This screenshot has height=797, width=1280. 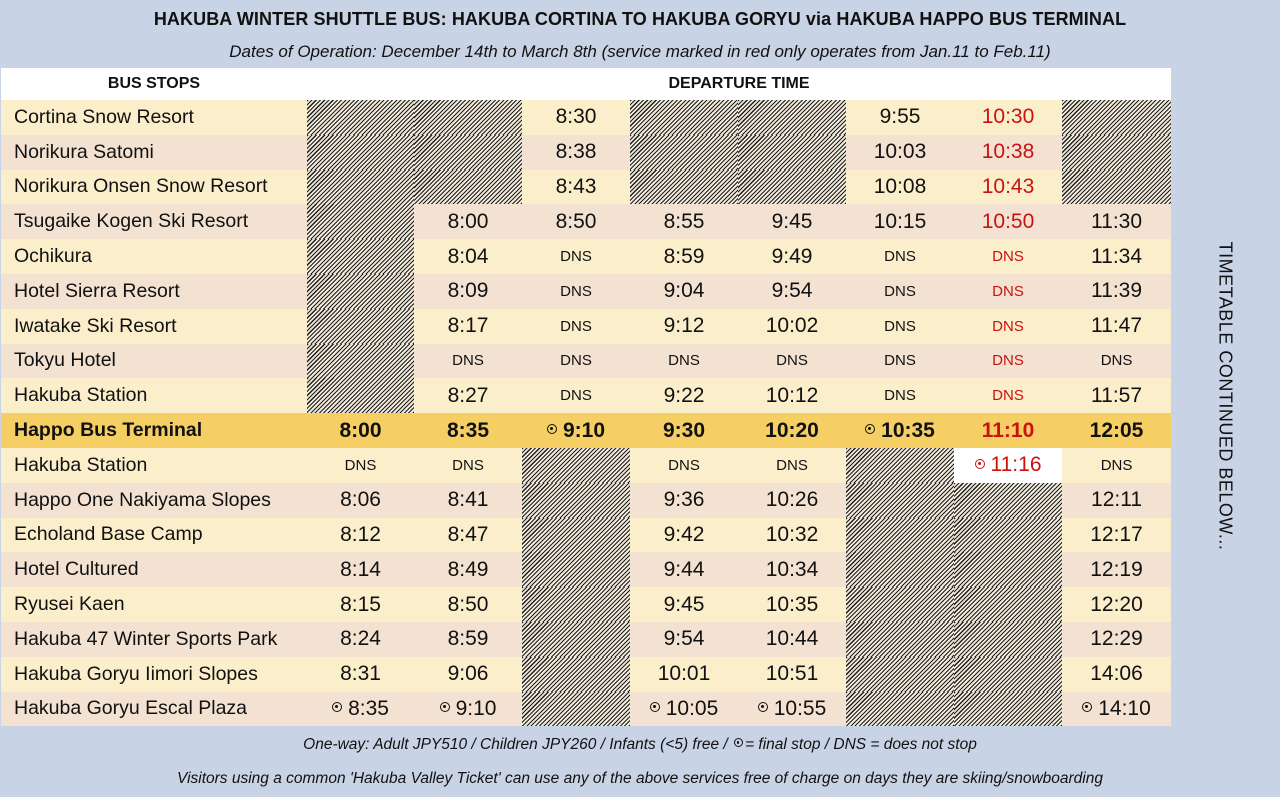 I want to click on departure-time: 9:22, so click(x=684, y=395).